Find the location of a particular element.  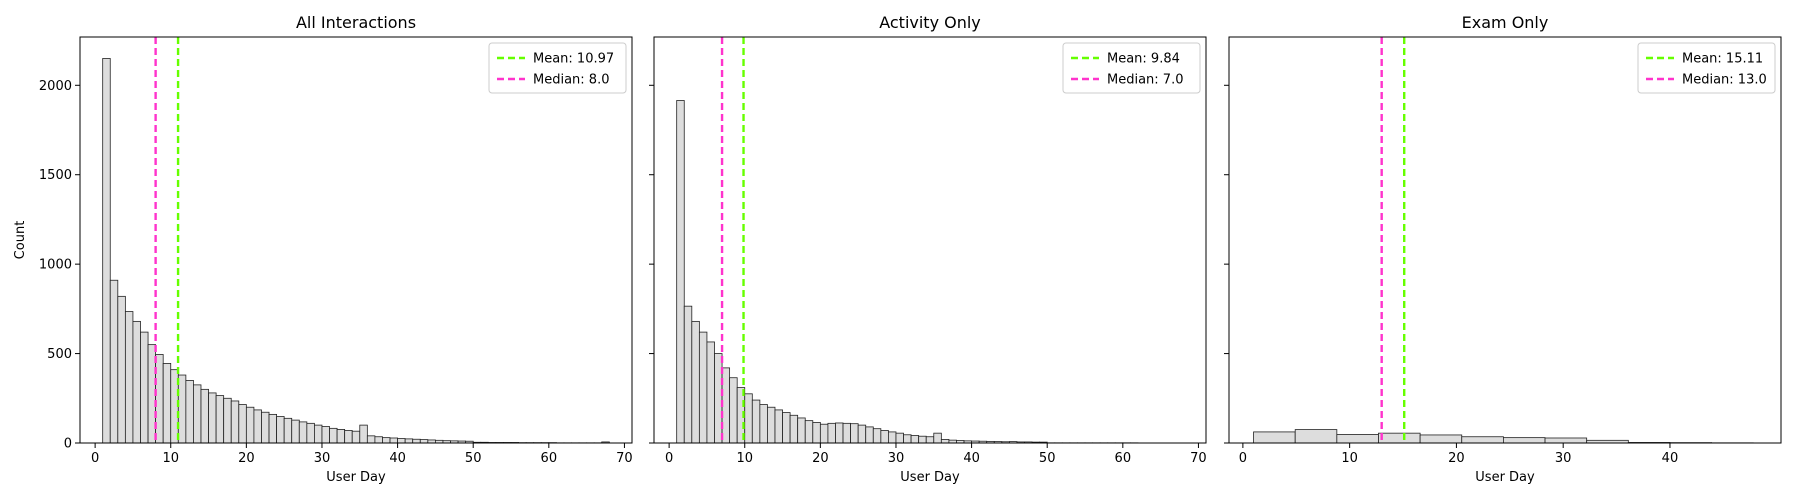

x-tick-label: 70 is located at coordinates (1198, 458).